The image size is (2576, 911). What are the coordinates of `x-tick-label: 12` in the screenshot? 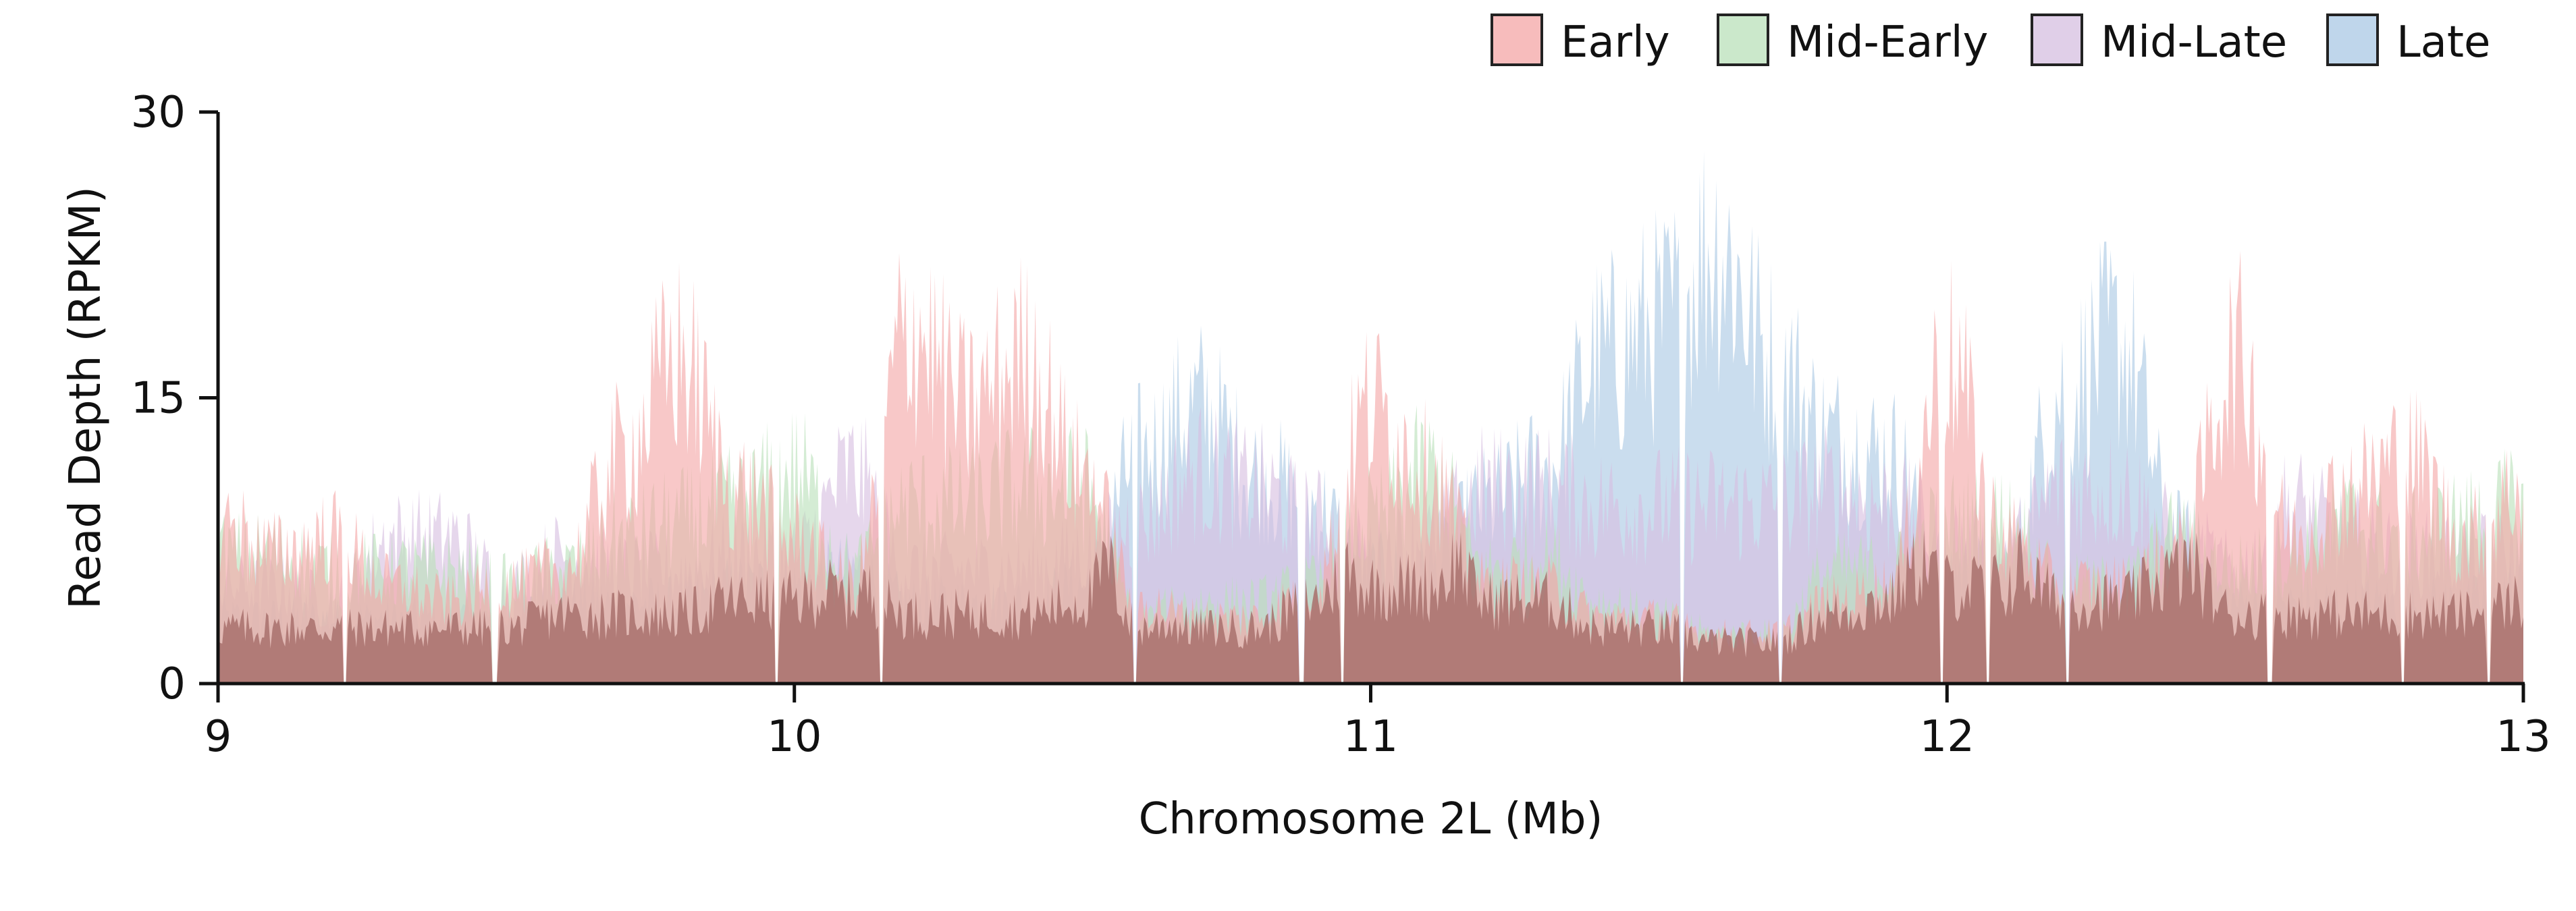 It's located at (1947, 737).